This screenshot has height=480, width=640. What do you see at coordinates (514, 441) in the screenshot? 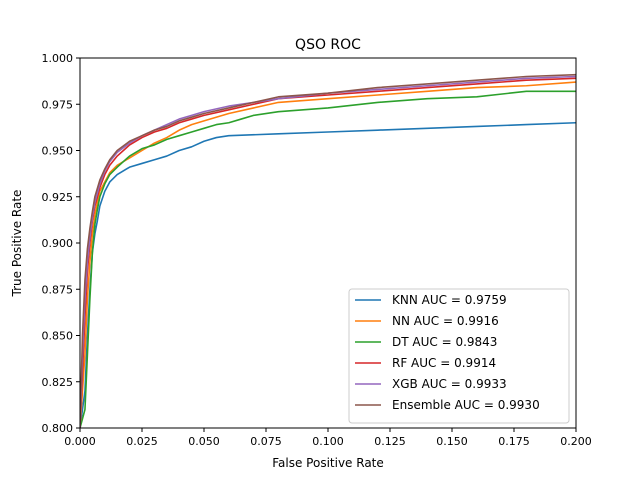
I see `x-tick-label: 0.175` at bounding box center [514, 441].